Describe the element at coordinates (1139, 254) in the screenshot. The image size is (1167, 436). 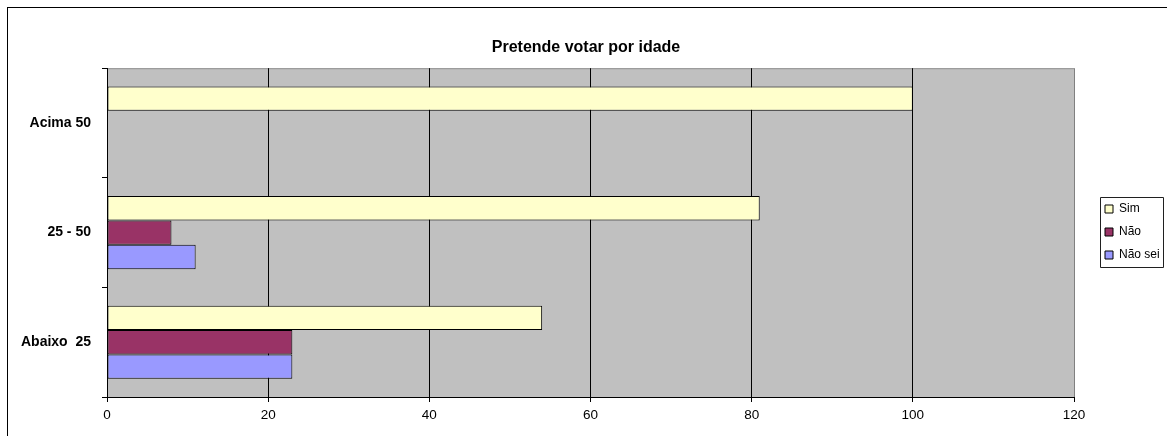
I see `legend-label: Não sei` at that location.